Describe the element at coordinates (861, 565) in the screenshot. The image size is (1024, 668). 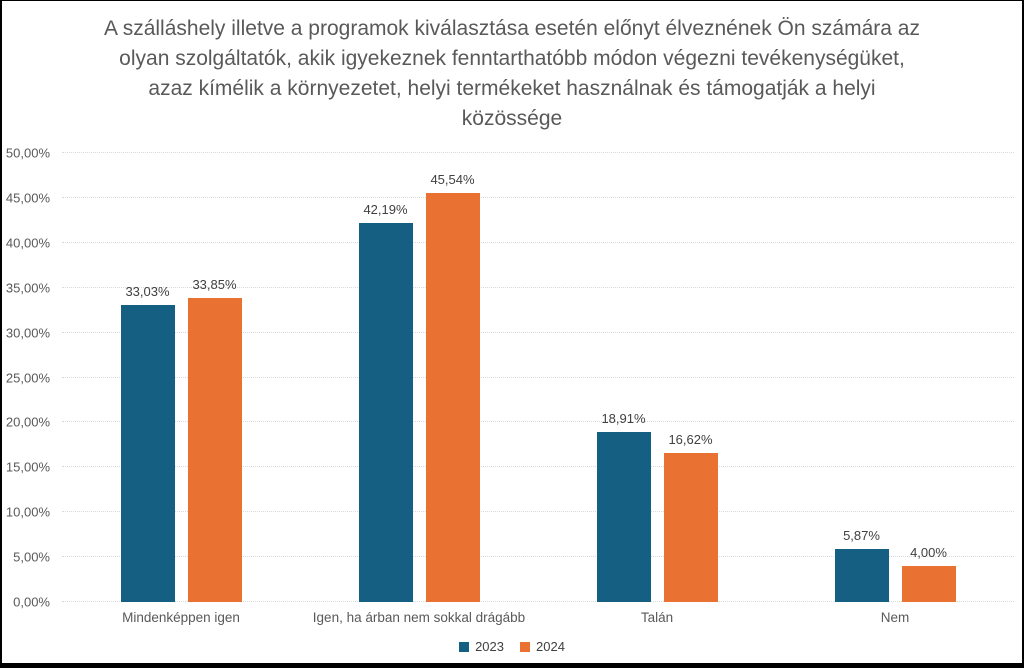
I see `bar-2023: 5,87%` at that location.